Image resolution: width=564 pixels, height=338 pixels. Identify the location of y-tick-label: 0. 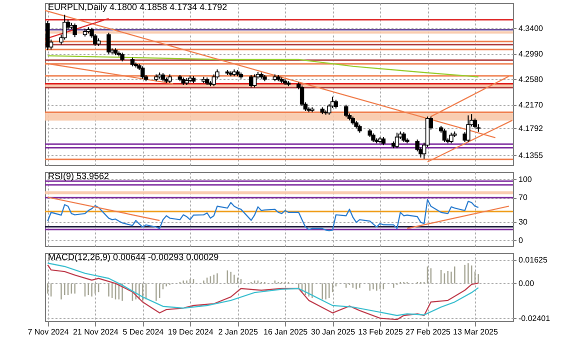
(521, 240).